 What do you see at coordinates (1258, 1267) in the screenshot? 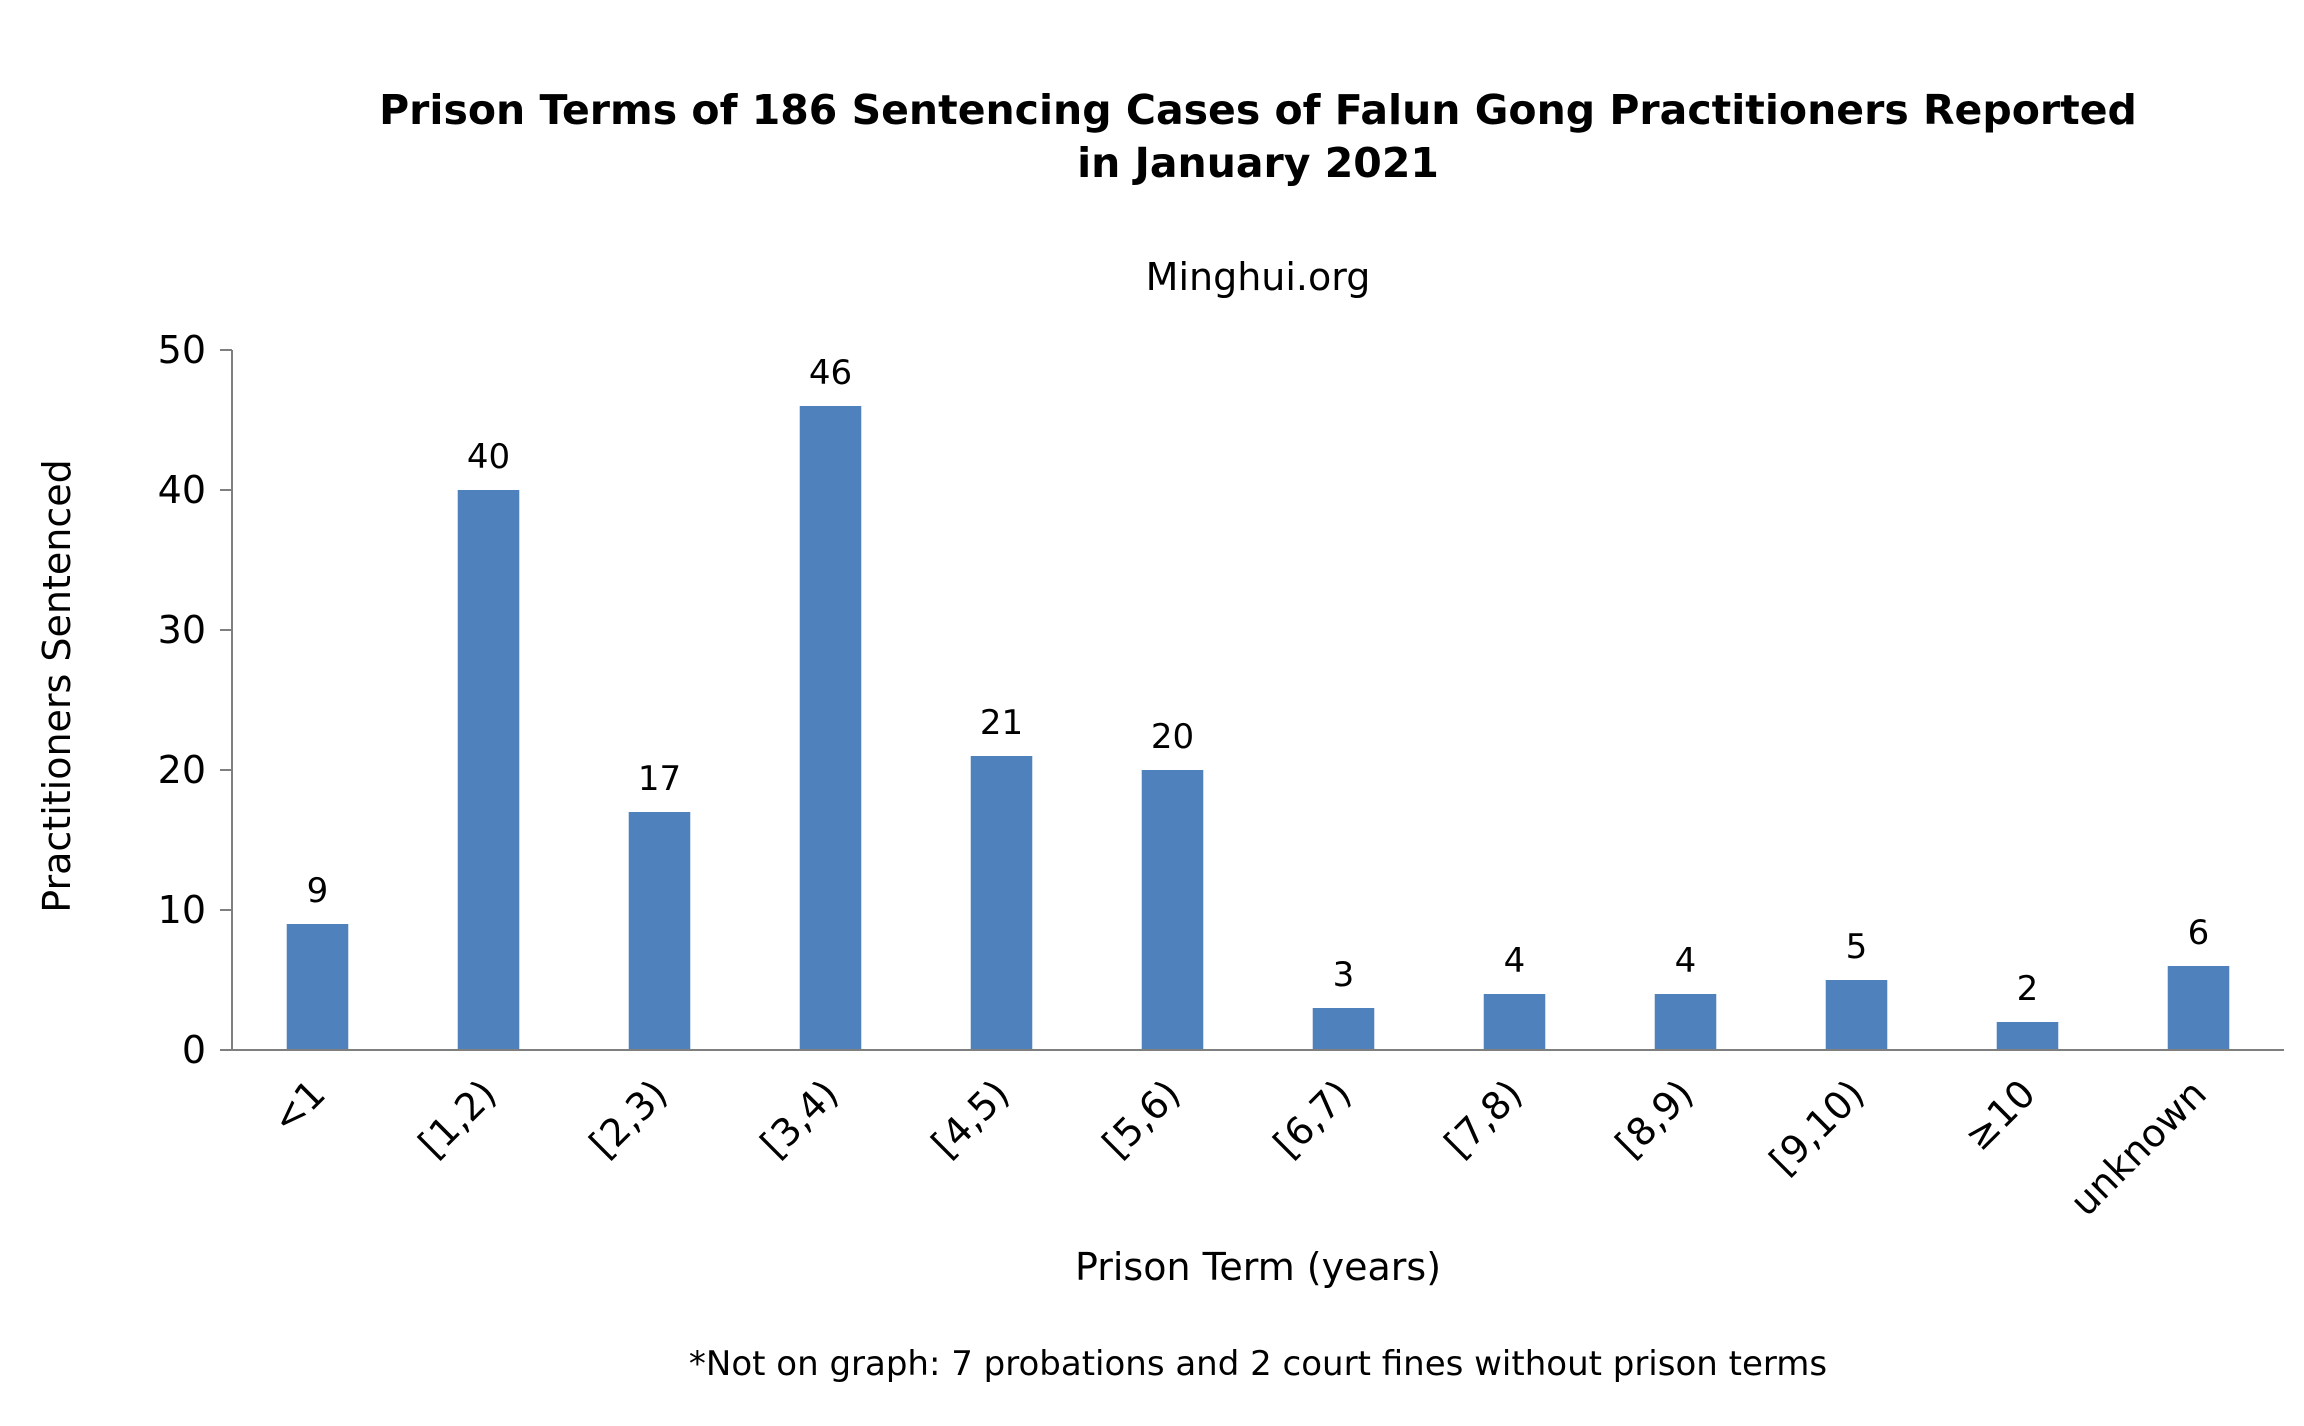
I see `x-axis-label: Prison Term (years)` at bounding box center [1258, 1267].